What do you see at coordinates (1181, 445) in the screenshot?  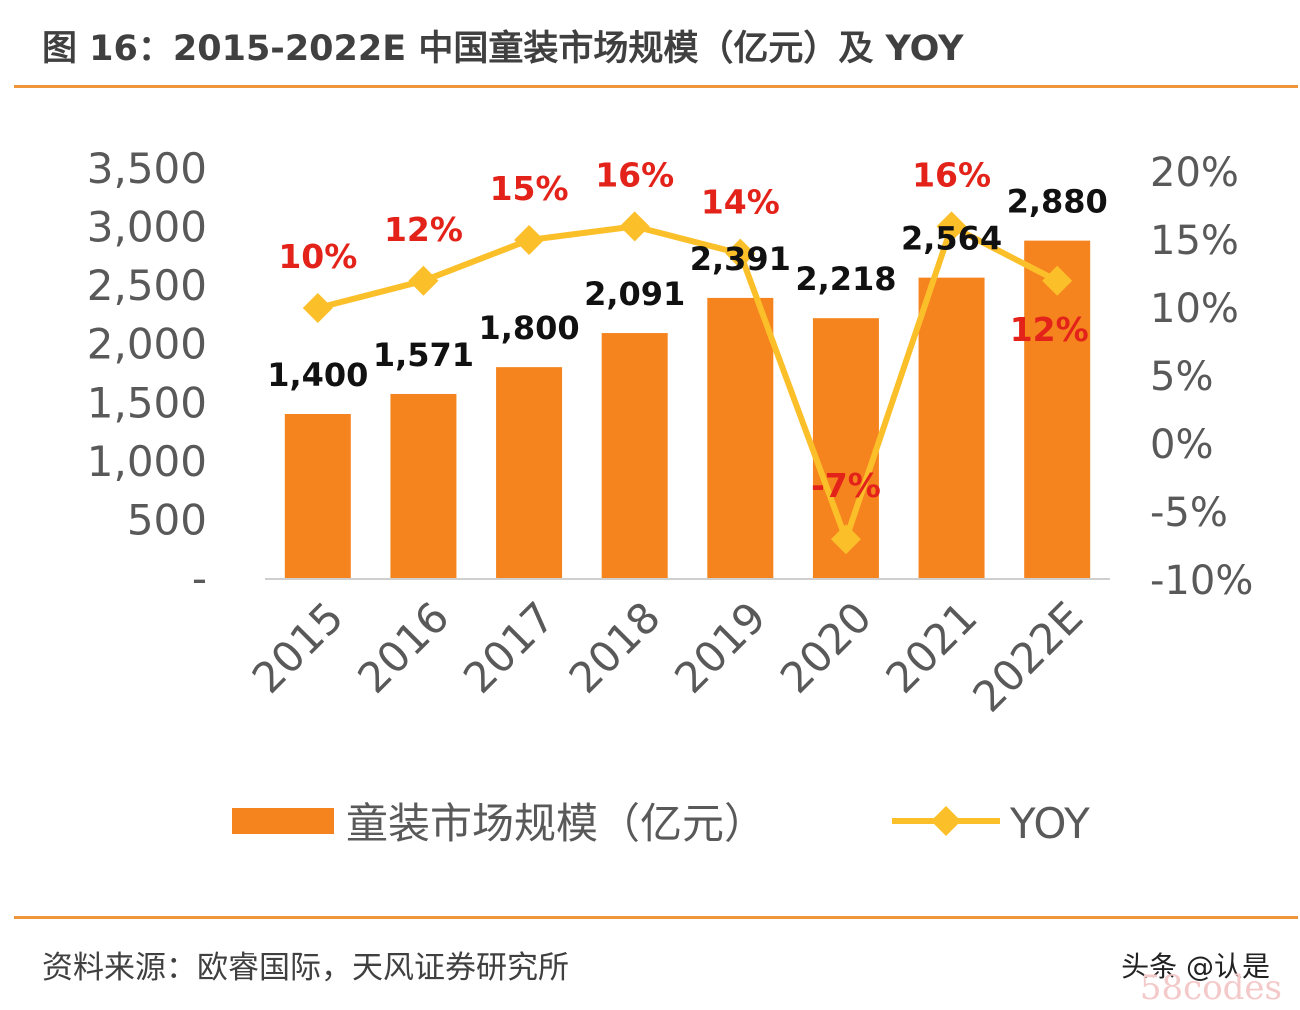 I see `right-axis-tick-label: 0%` at bounding box center [1181, 445].